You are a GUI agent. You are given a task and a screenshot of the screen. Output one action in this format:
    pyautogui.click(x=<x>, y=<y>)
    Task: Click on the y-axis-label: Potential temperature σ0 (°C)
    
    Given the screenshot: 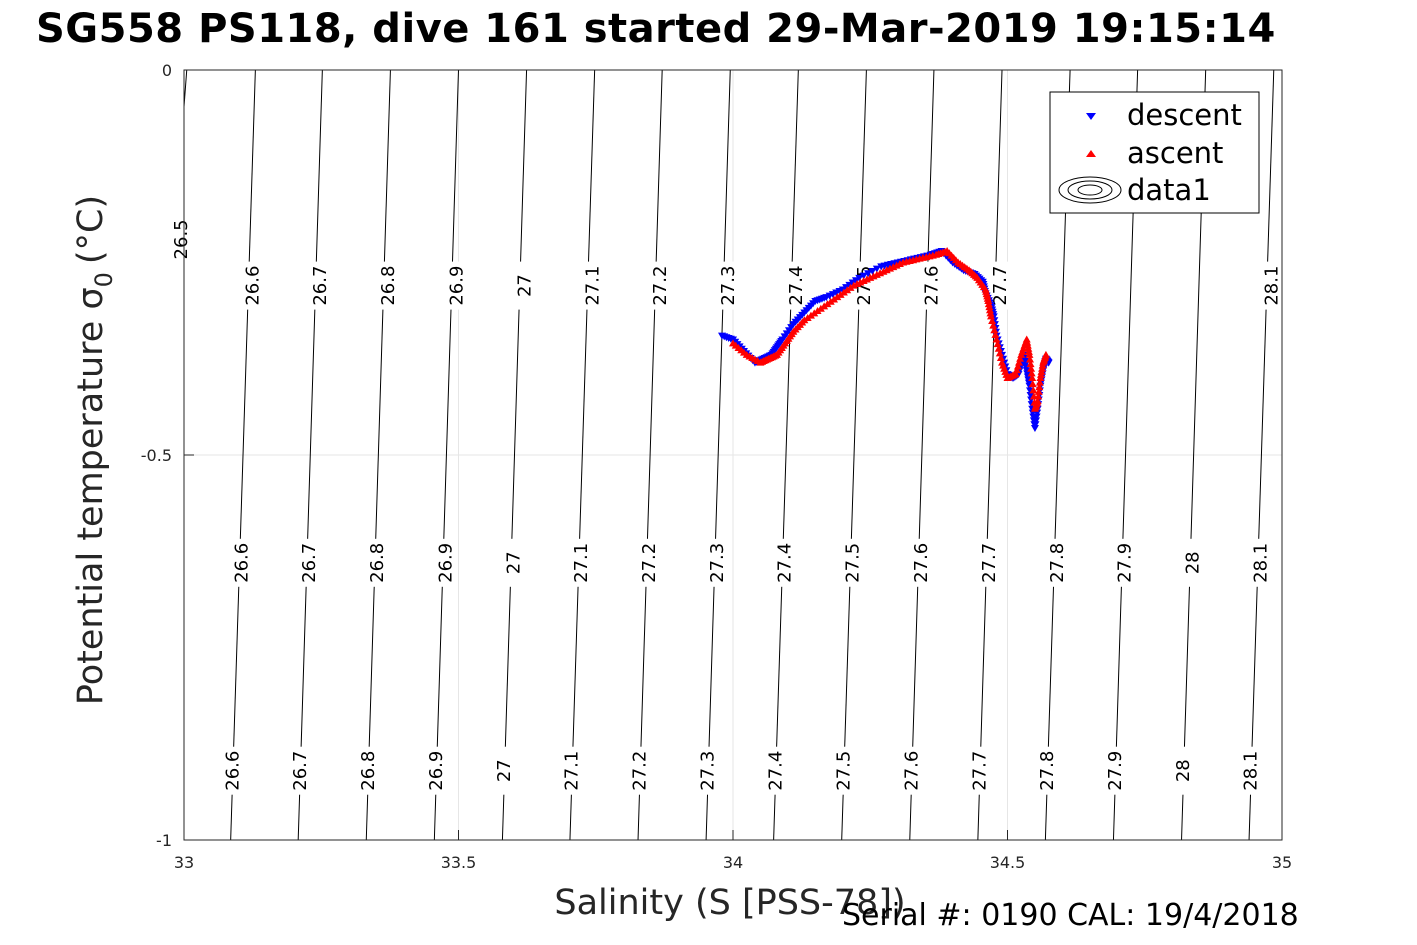 What is the action you would take?
    pyautogui.click(x=94, y=450)
    